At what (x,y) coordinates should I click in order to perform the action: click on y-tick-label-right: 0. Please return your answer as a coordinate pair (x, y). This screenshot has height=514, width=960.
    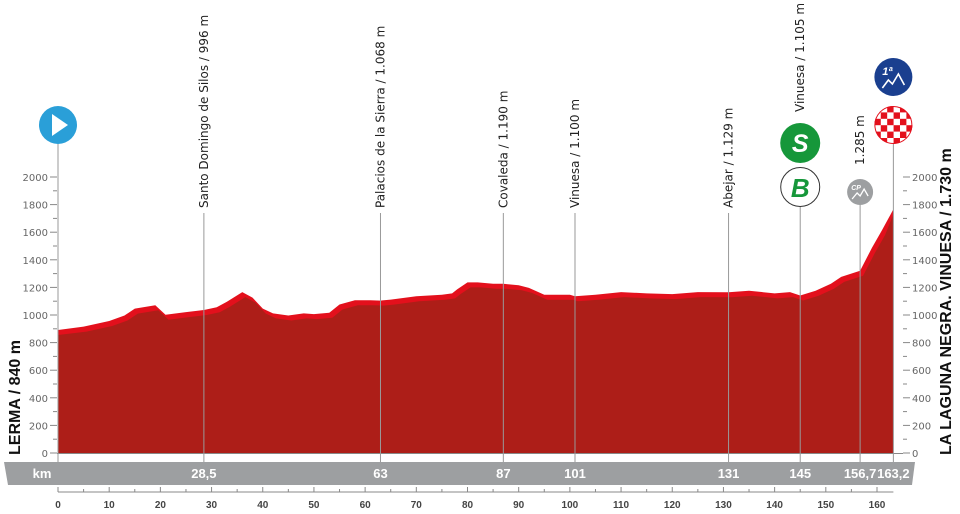
    Looking at the image, I should click on (915, 454).